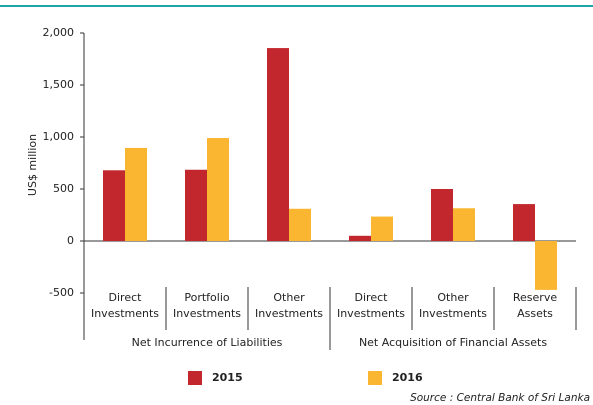  I want to click on legend-label: 2015, so click(227, 377).